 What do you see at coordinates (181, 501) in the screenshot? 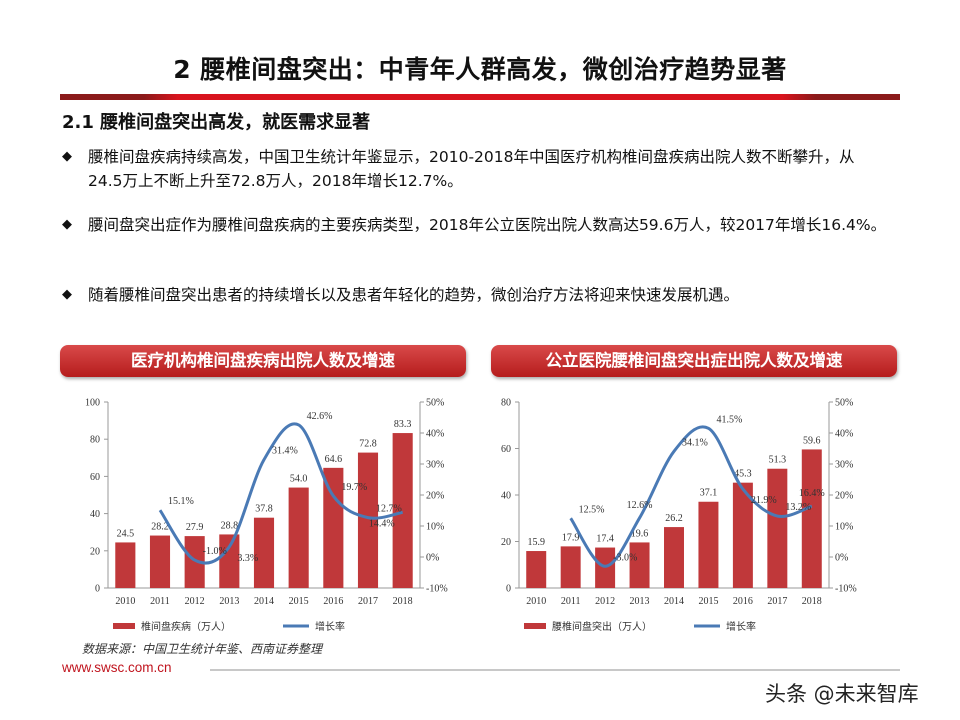
I see `line-label: 15.1%` at bounding box center [181, 501].